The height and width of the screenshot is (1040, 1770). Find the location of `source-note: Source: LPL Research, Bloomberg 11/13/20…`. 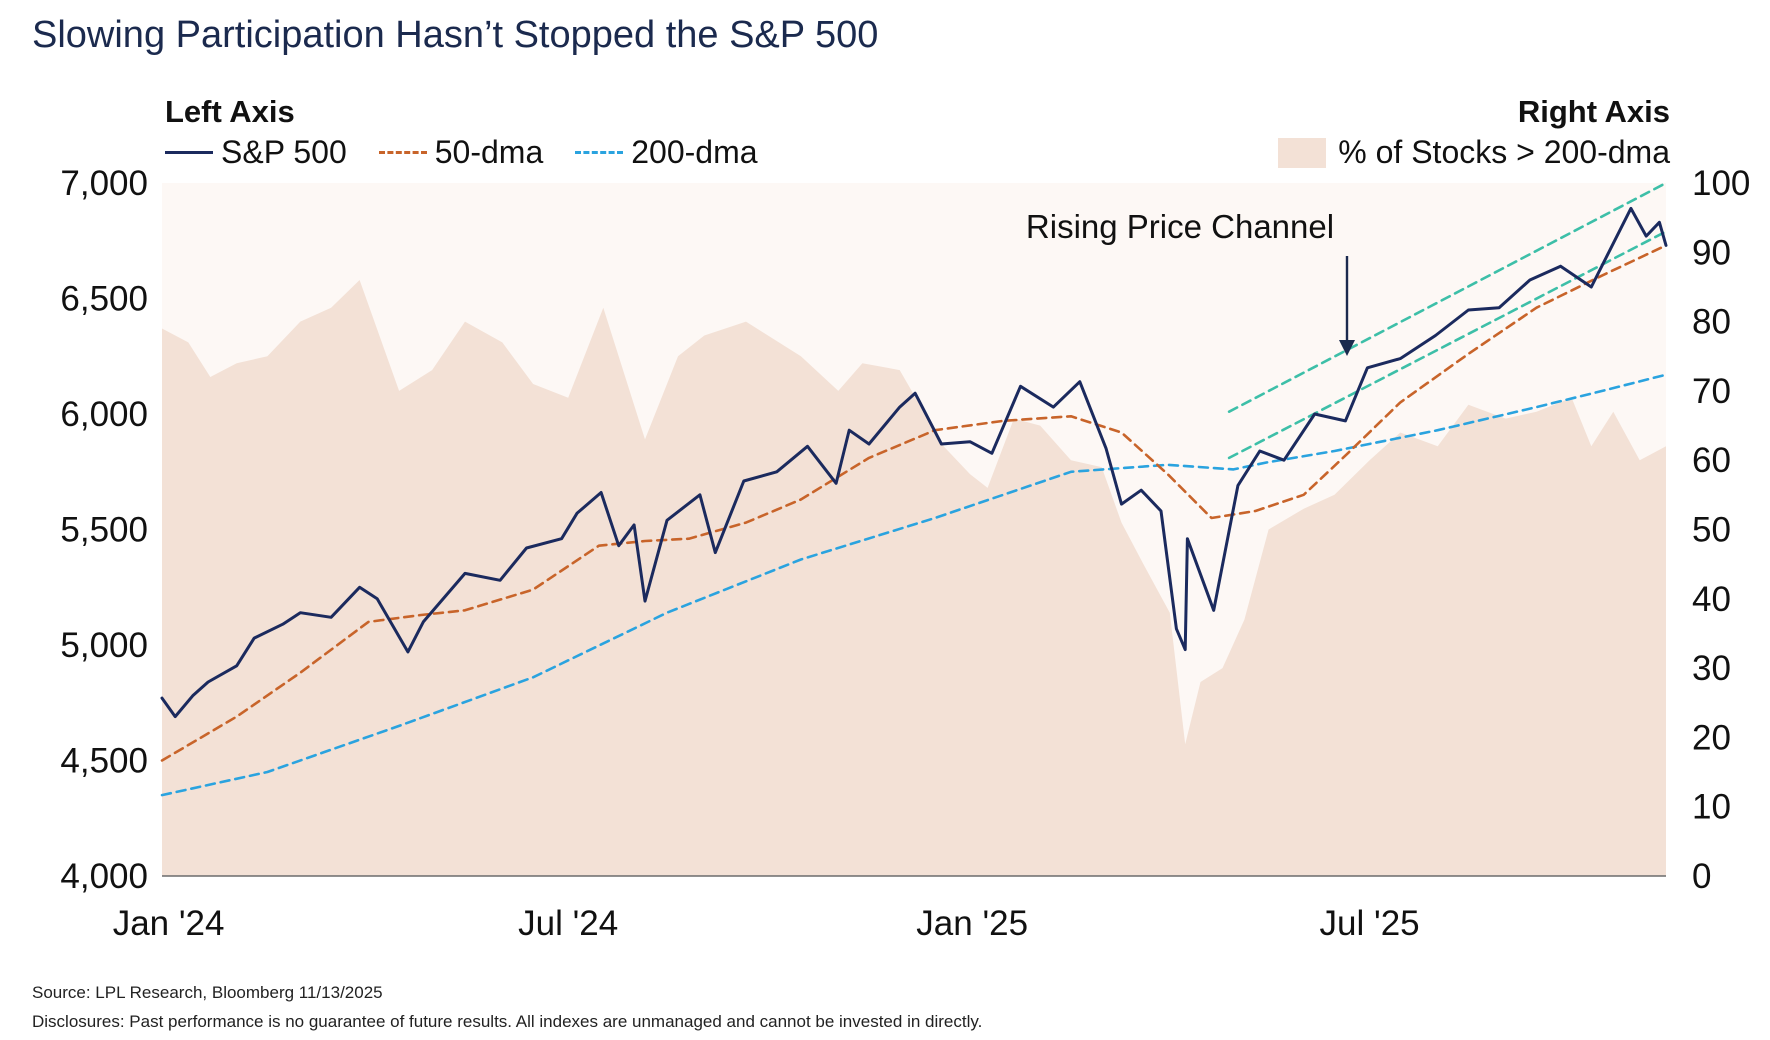

source-note: Source: LPL Research, Bloomberg 11/13/20… is located at coordinates (207, 992).